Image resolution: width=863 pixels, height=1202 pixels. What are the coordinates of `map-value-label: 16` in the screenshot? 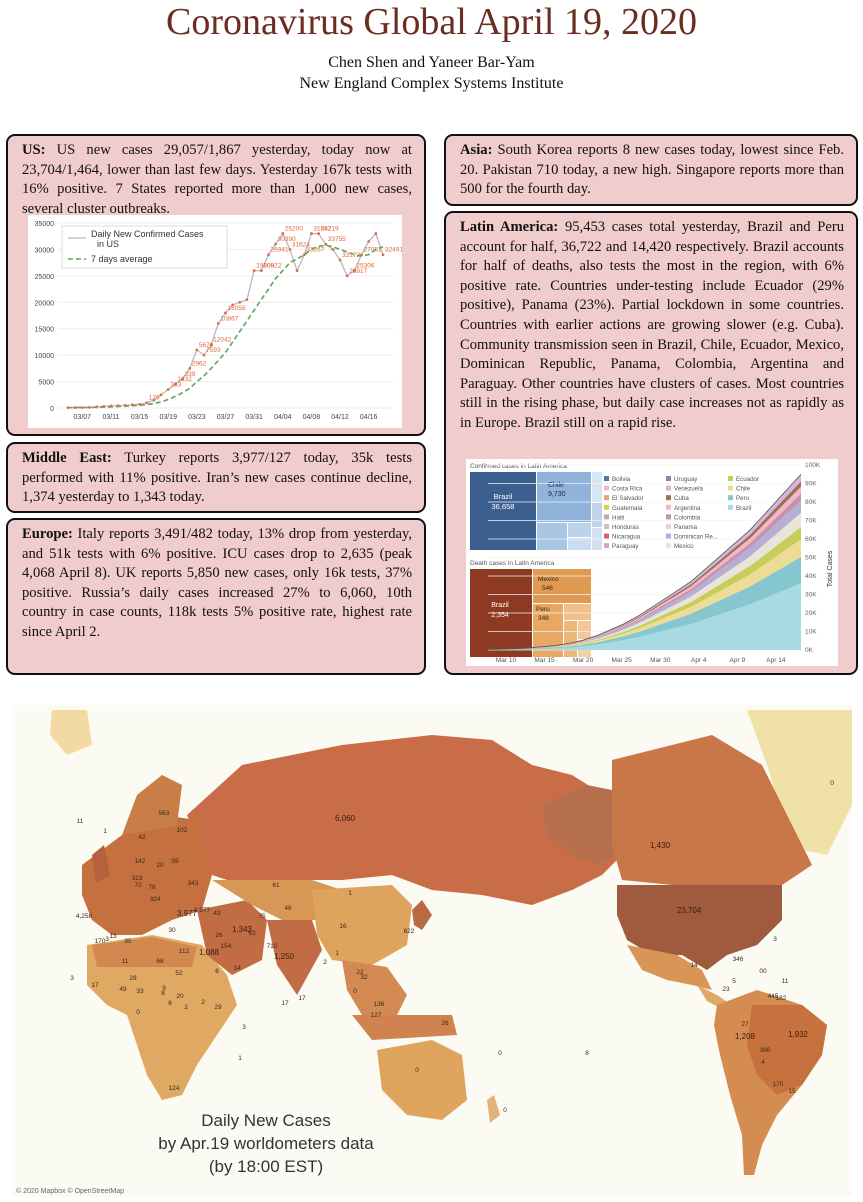 It's located at (343, 926).